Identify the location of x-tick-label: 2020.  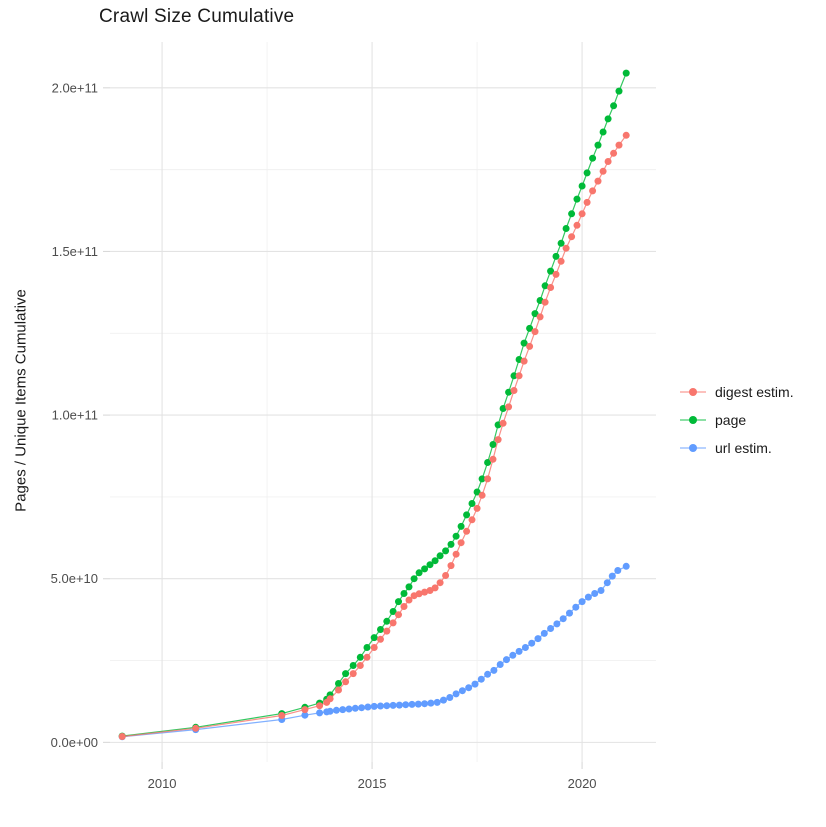
(582, 783).